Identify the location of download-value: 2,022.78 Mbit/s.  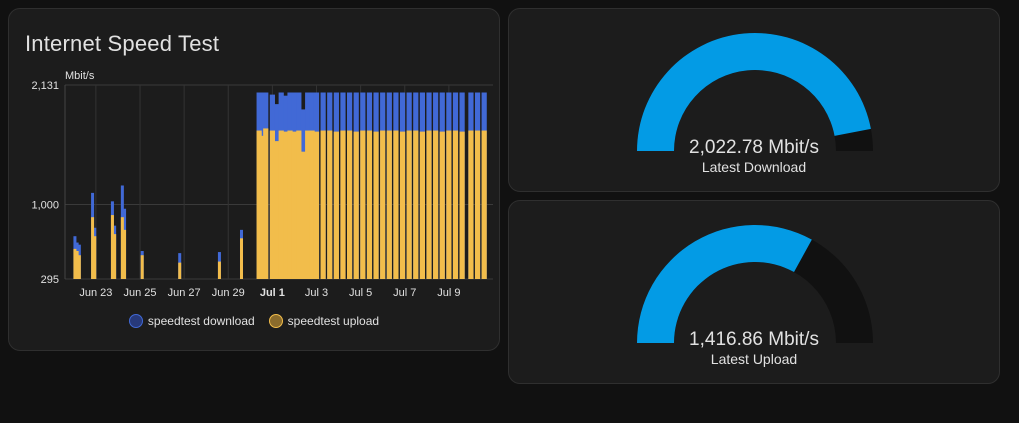
(754, 147).